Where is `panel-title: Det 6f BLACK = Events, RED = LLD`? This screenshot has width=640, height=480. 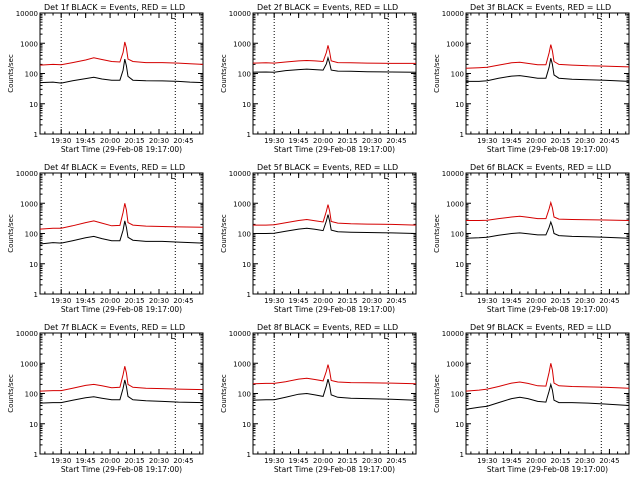 panel-title: Det 6f BLACK = Events, RED = LLD is located at coordinates (540, 167).